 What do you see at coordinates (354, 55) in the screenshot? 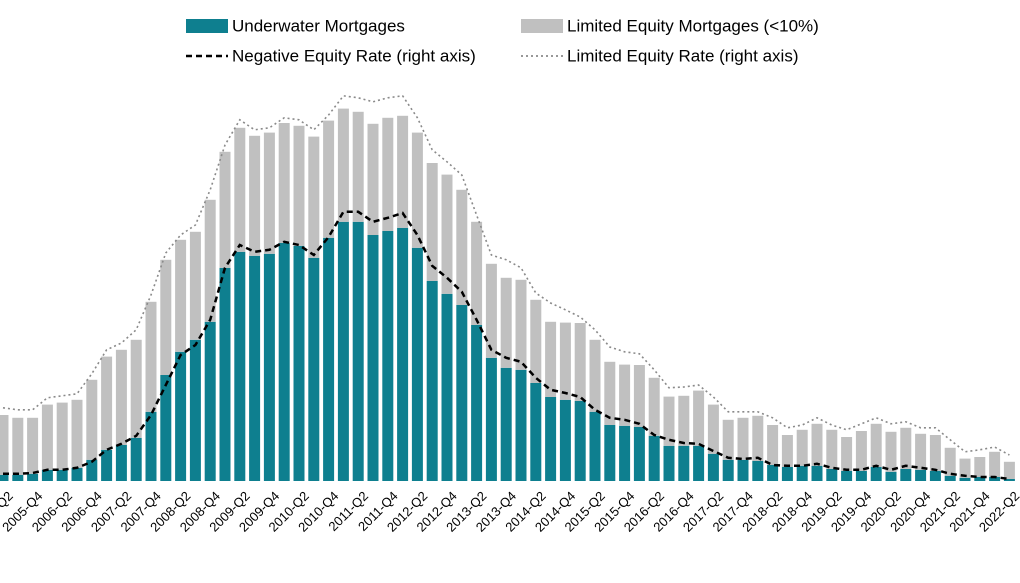
I see `legend-label: Negative Equity Rate (right axis)` at bounding box center [354, 55].